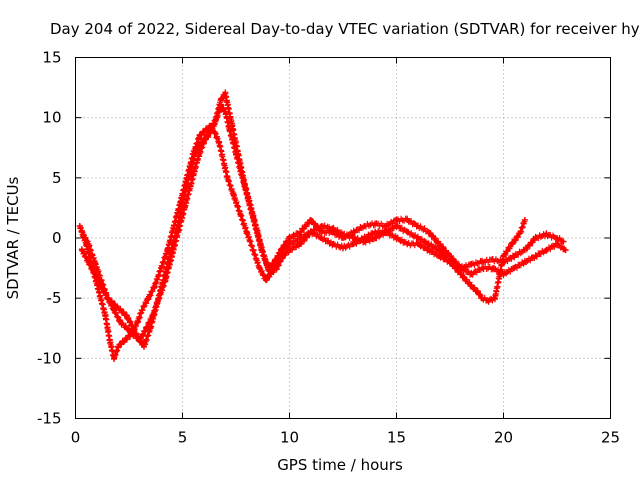 The image size is (640, 480). What do you see at coordinates (76, 438) in the screenshot?
I see `x-tick-label: 0` at bounding box center [76, 438].